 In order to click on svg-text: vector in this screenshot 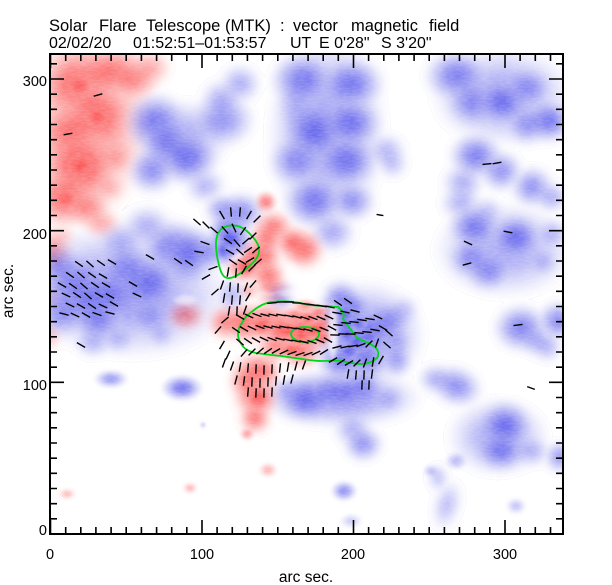, I will do `click(315, 26)`.